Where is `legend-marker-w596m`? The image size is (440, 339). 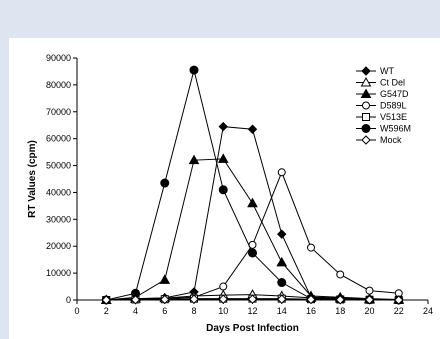
legend-marker-w596m is located at coordinates (366, 128).